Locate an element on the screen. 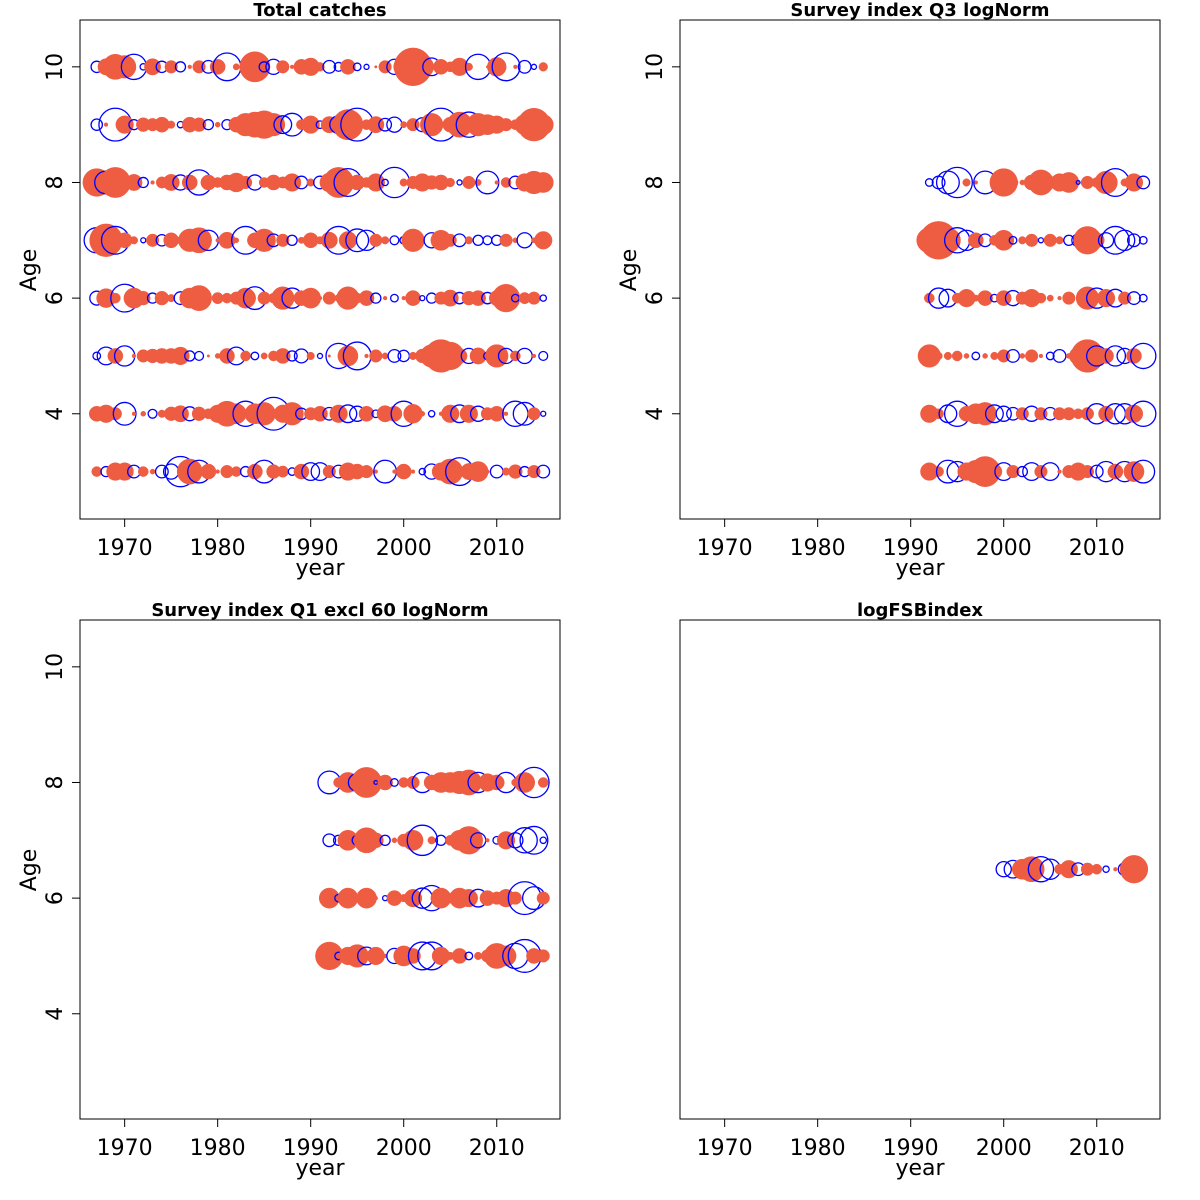 Image resolution: width=1200 pixels, height=1200 pixels. chart-title: logFSBindex is located at coordinates (920, 610).